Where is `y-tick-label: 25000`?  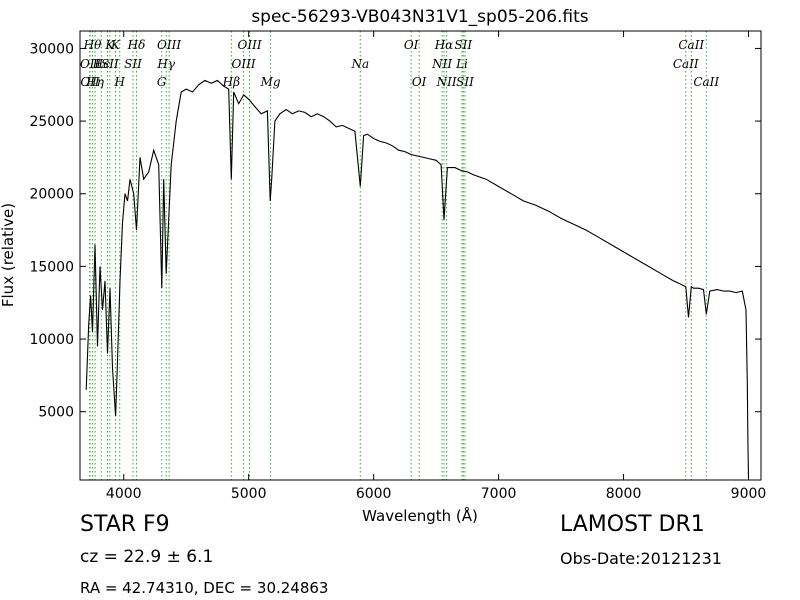 y-tick-label: 25000 is located at coordinates (51, 122).